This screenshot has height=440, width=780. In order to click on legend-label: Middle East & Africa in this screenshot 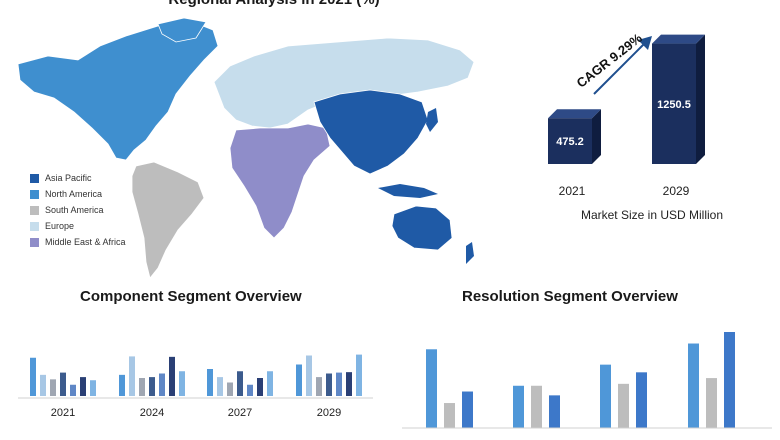, I will do `click(85, 242)`.